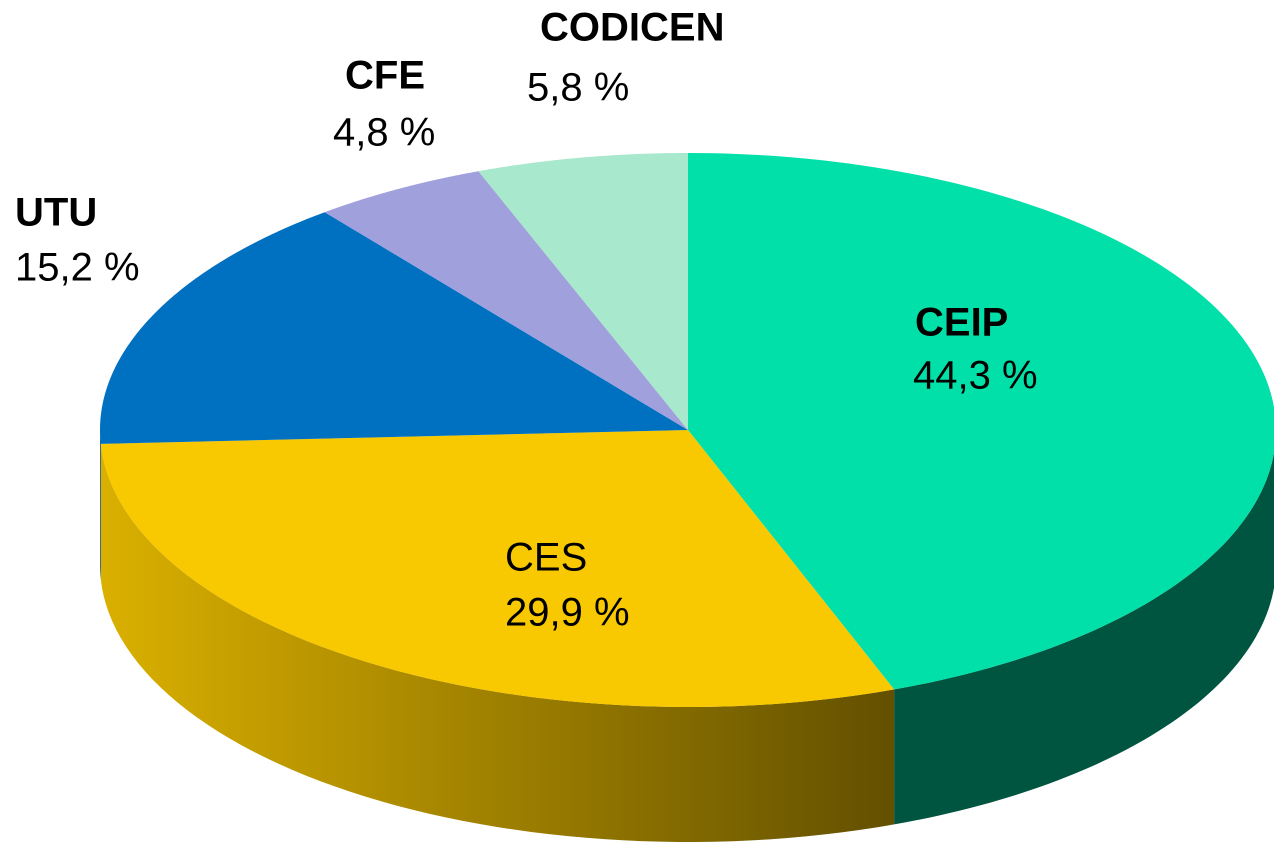 This screenshot has width=1274, height=847. I want to click on slice-label: CEIP, so click(961, 323).